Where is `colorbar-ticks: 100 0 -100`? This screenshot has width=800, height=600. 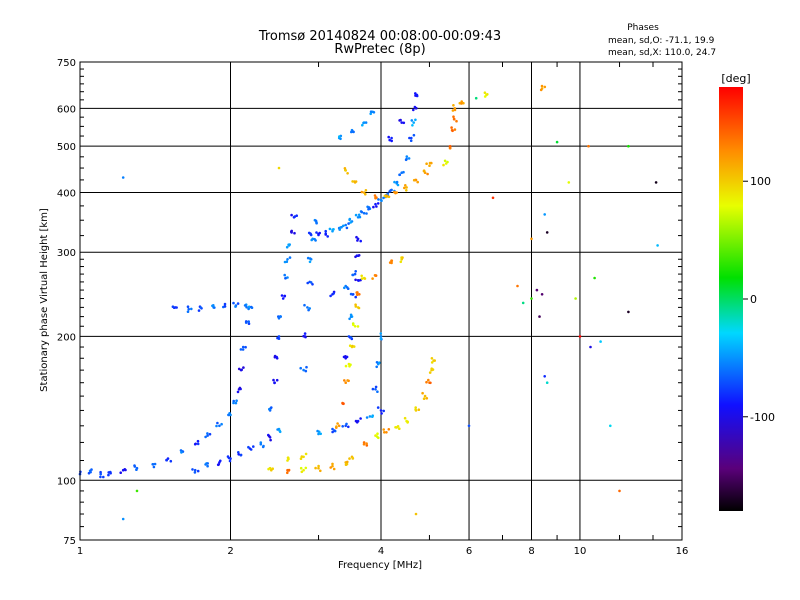
colorbar-ticks: 100 0 -100 is located at coordinates (759, 299).